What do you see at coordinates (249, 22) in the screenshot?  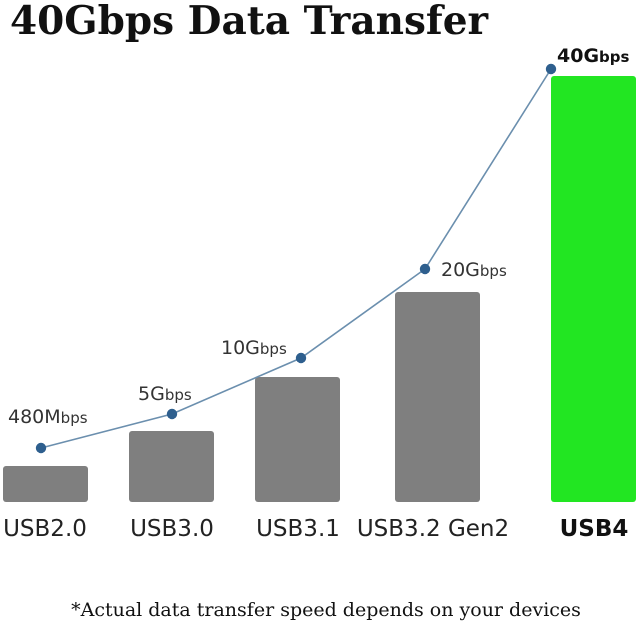 I see `chart-title: 40Gbps Data Transfer` at bounding box center [249, 22].